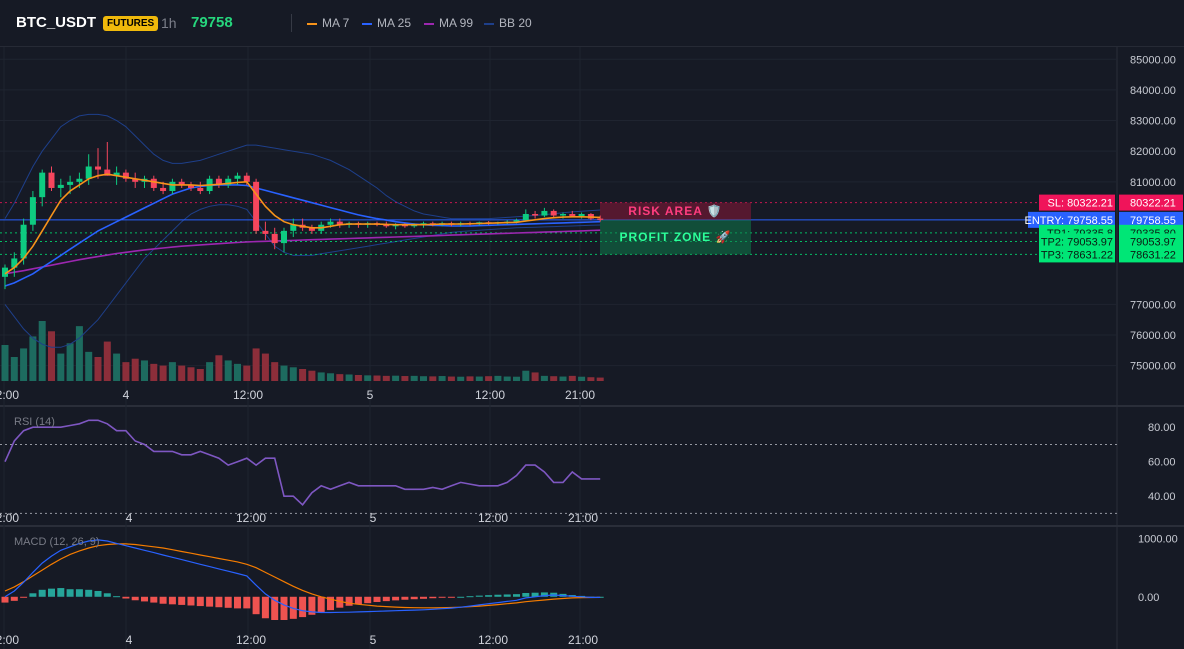  What do you see at coordinates (1158, 540) in the screenshot?
I see `macd-tick-label: 1000.00` at bounding box center [1158, 540].